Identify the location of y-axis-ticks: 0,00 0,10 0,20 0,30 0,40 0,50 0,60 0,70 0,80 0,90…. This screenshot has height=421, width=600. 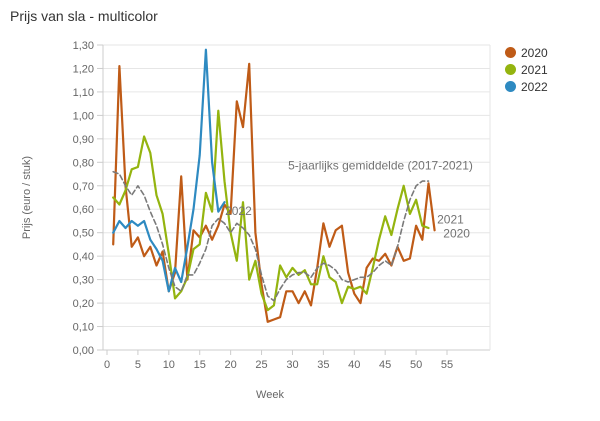
(88, 198).